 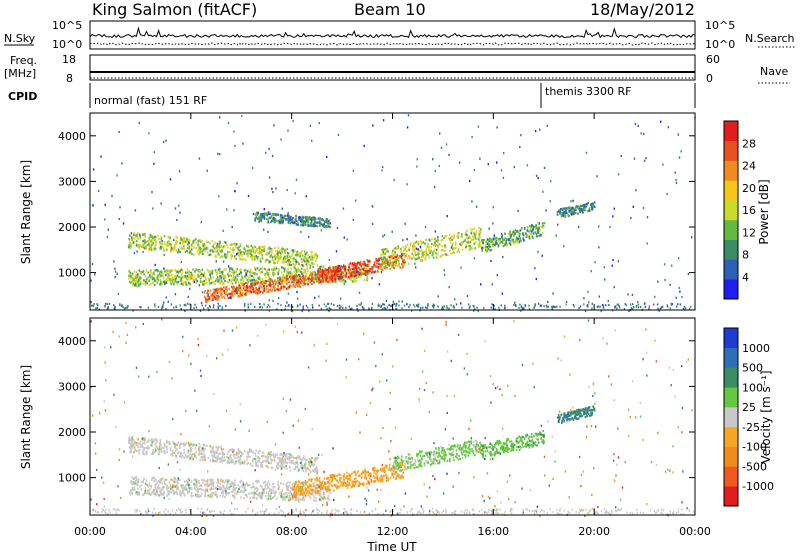 I want to click on nave-tick-top: 60, so click(x=713, y=59).